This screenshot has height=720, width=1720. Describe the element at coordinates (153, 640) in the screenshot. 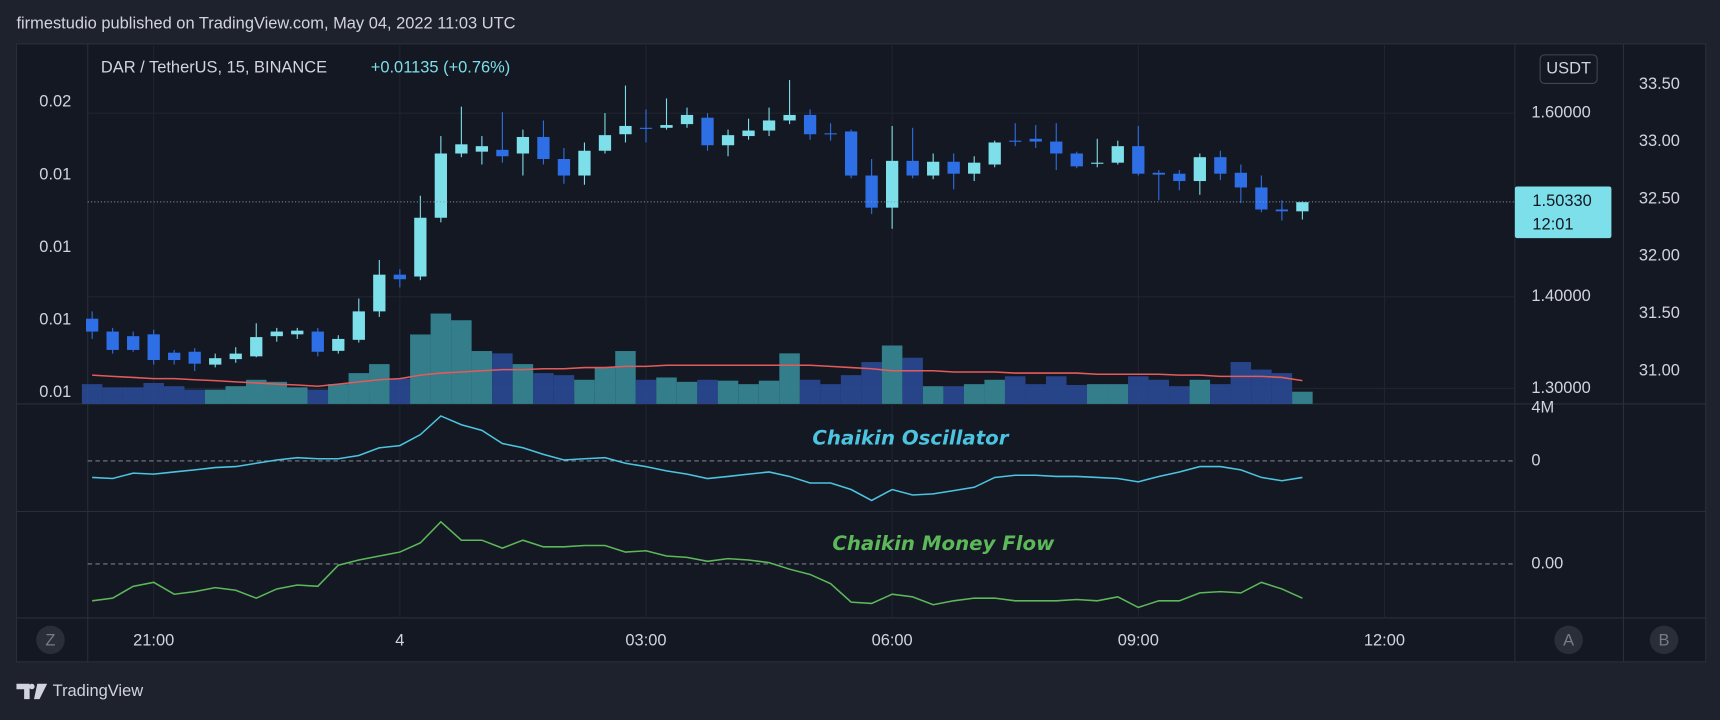

I see `x-tick-label: 21:00` at that location.